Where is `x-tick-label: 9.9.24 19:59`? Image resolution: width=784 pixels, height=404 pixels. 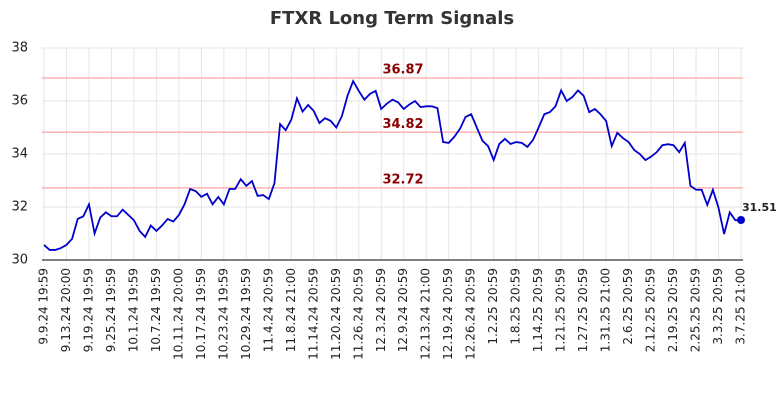 x-tick-label: 9.9.24 19:59 is located at coordinates (44, 306).